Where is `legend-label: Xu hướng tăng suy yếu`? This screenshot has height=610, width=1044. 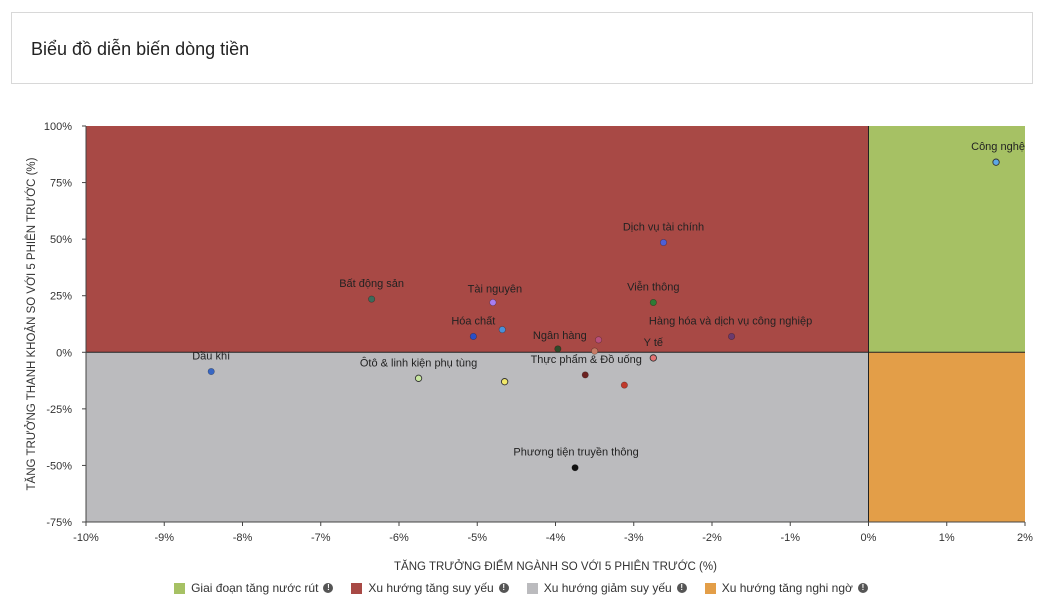 legend-label: Xu hướng tăng suy yếu is located at coordinates (431, 588).